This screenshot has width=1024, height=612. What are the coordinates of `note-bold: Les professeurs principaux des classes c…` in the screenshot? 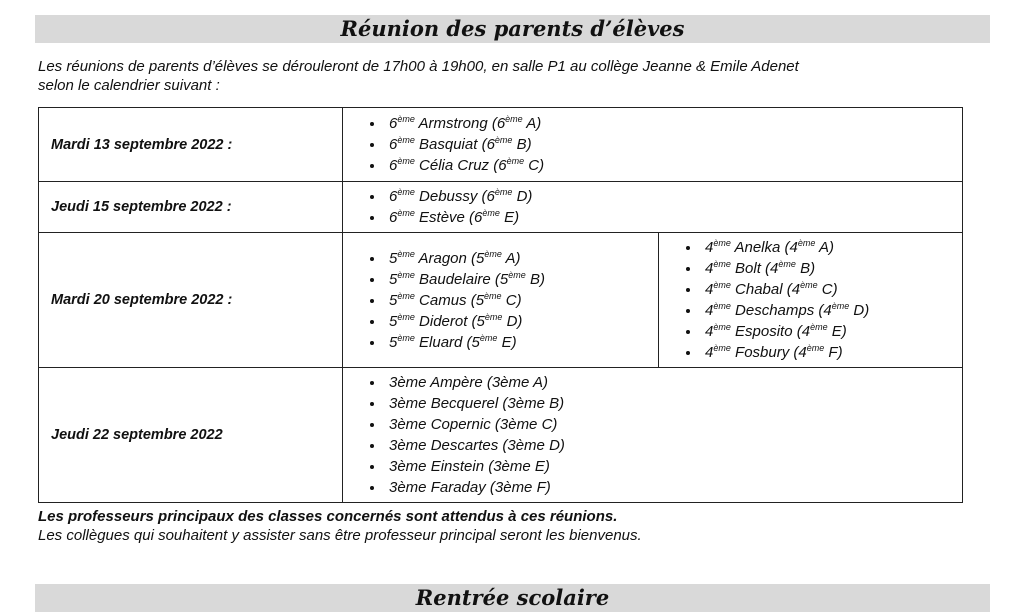 It's located at (328, 516).